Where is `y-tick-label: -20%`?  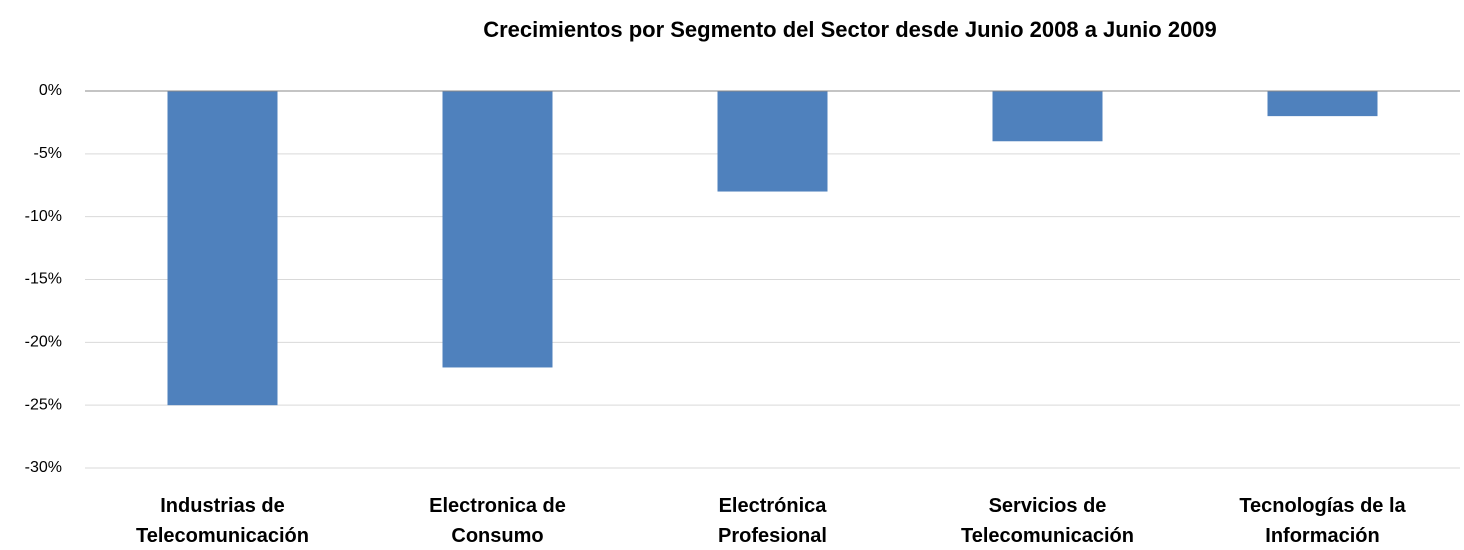 y-tick-label: -20% is located at coordinates (43, 342).